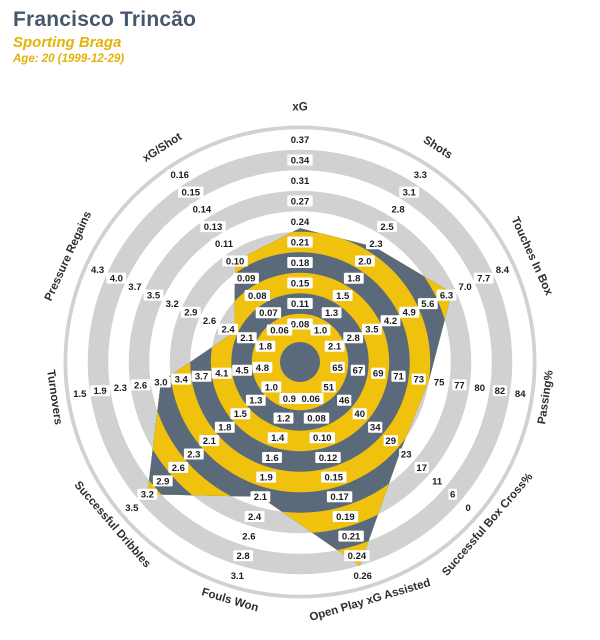 This screenshot has height=640, width=600. What do you see at coordinates (421, 468) in the screenshot?
I see `tick-label: 17` at bounding box center [421, 468].